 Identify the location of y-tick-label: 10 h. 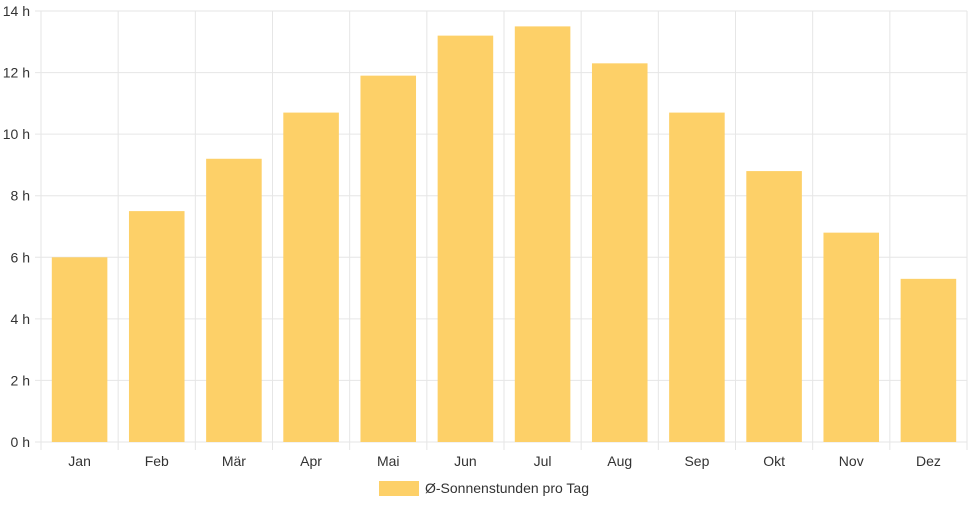
(16, 134).